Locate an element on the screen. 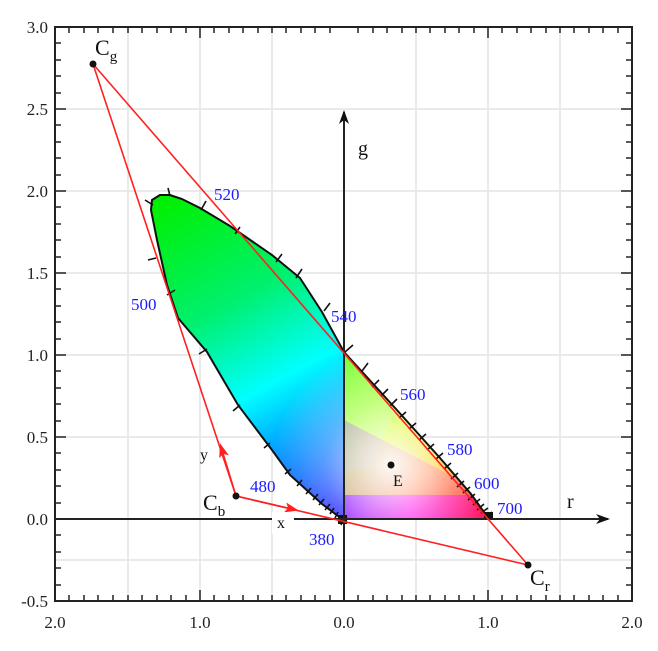 This screenshot has height=651, width=658. wavelength-label-560: 560 is located at coordinates (413, 394).